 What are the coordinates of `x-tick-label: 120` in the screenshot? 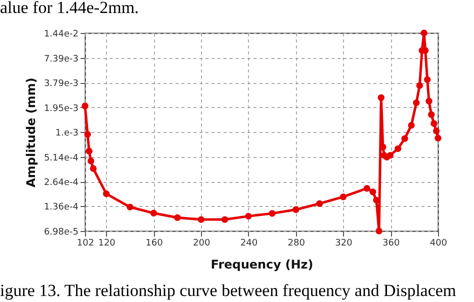 It's located at (107, 243).